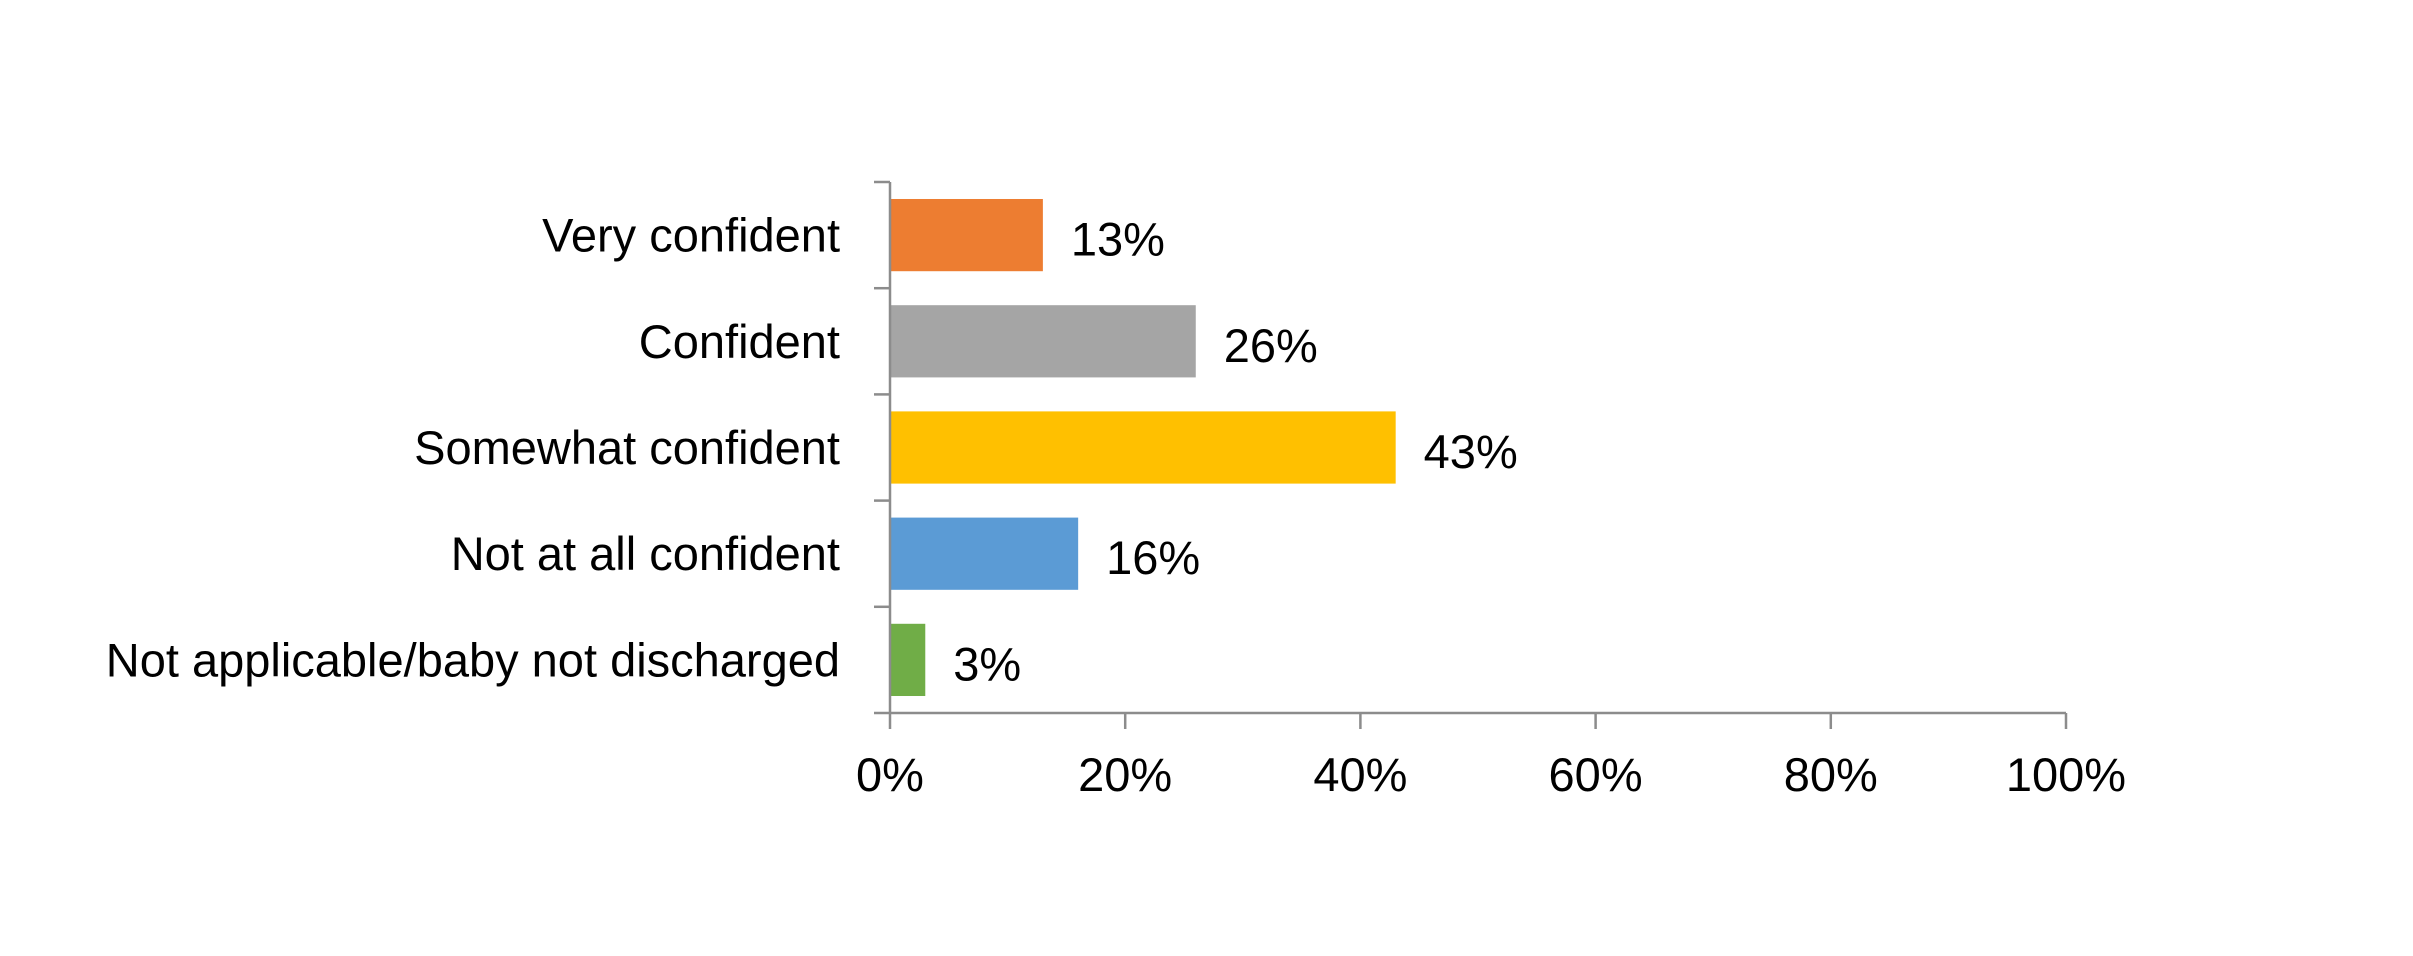 This screenshot has height=956, width=2413. I want to click on x-tick-label: 60%, so click(1596, 774).